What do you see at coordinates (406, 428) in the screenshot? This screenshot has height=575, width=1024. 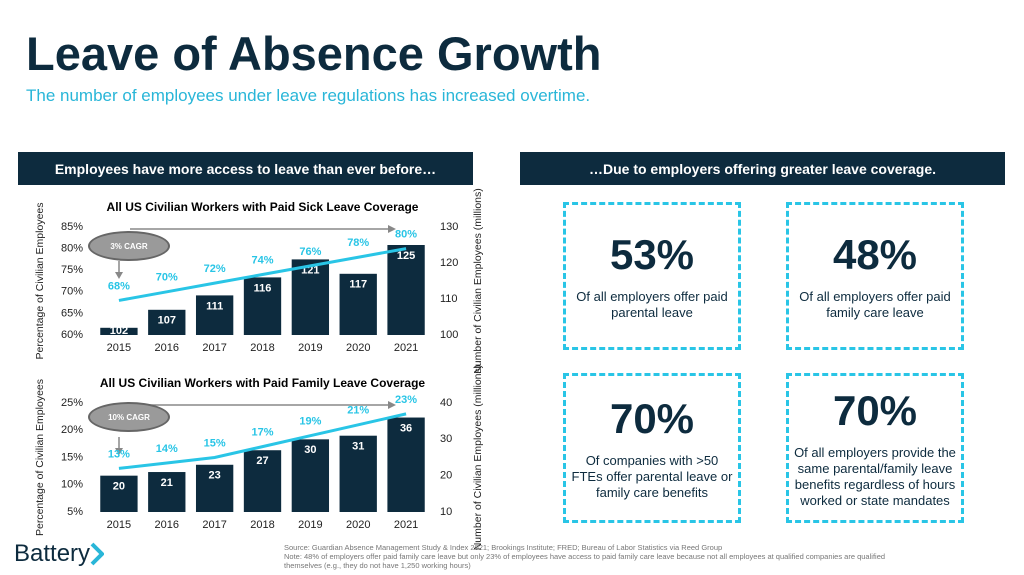 I see `bar-label: 36` at bounding box center [406, 428].